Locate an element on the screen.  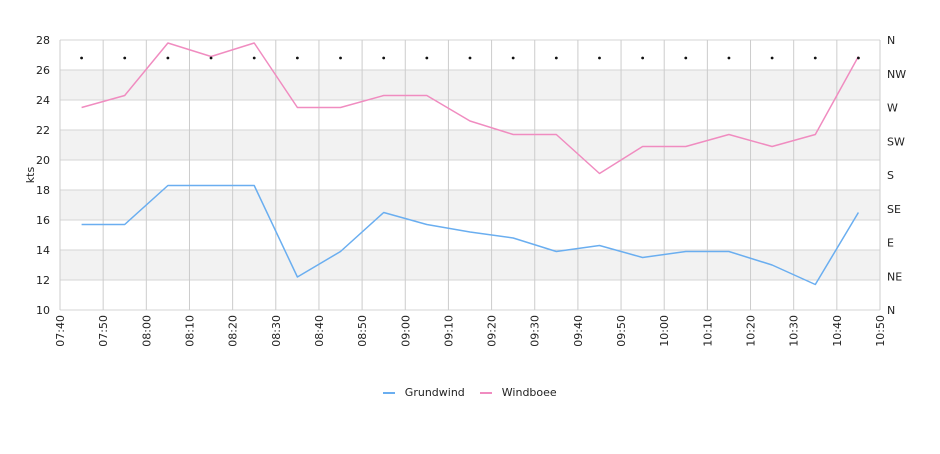
x-tick-label: 09:40 is located at coordinates (578, 331).